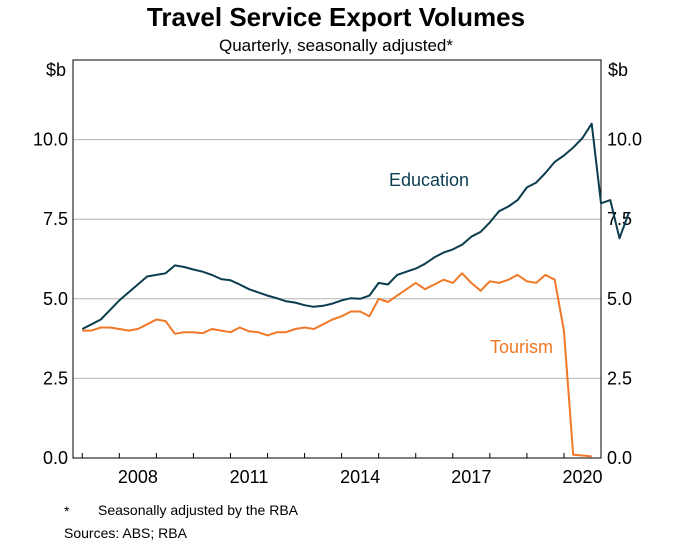  What do you see at coordinates (336, 45) in the screenshot?
I see `chart-subtitle: Quarterly, seasonally adjusted*` at bounding box center [336, 45].